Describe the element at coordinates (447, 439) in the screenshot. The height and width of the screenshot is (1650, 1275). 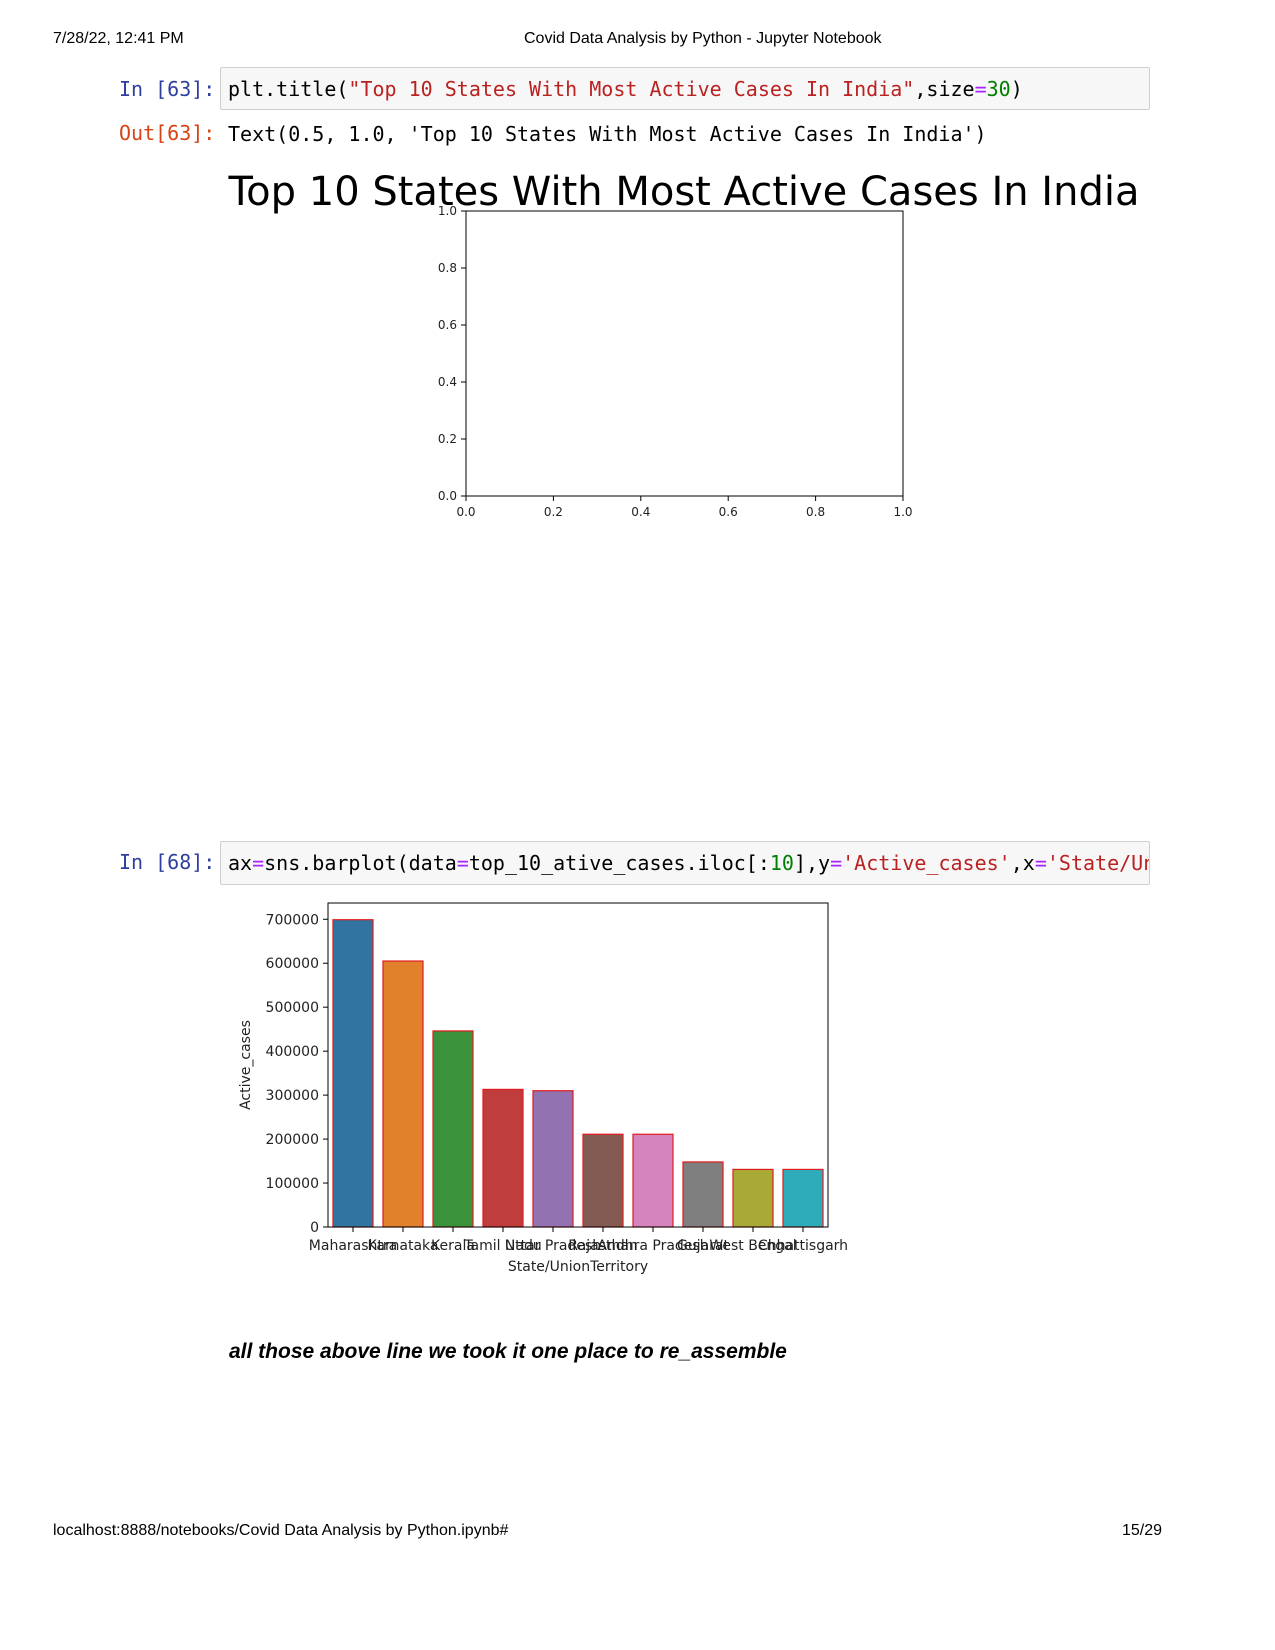
I see `y-tick-label: 0.2` at that location.